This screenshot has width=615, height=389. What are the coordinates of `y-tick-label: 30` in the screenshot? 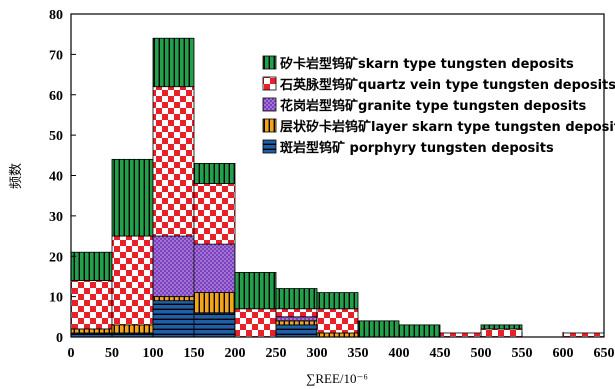 It's located at (56, 217).